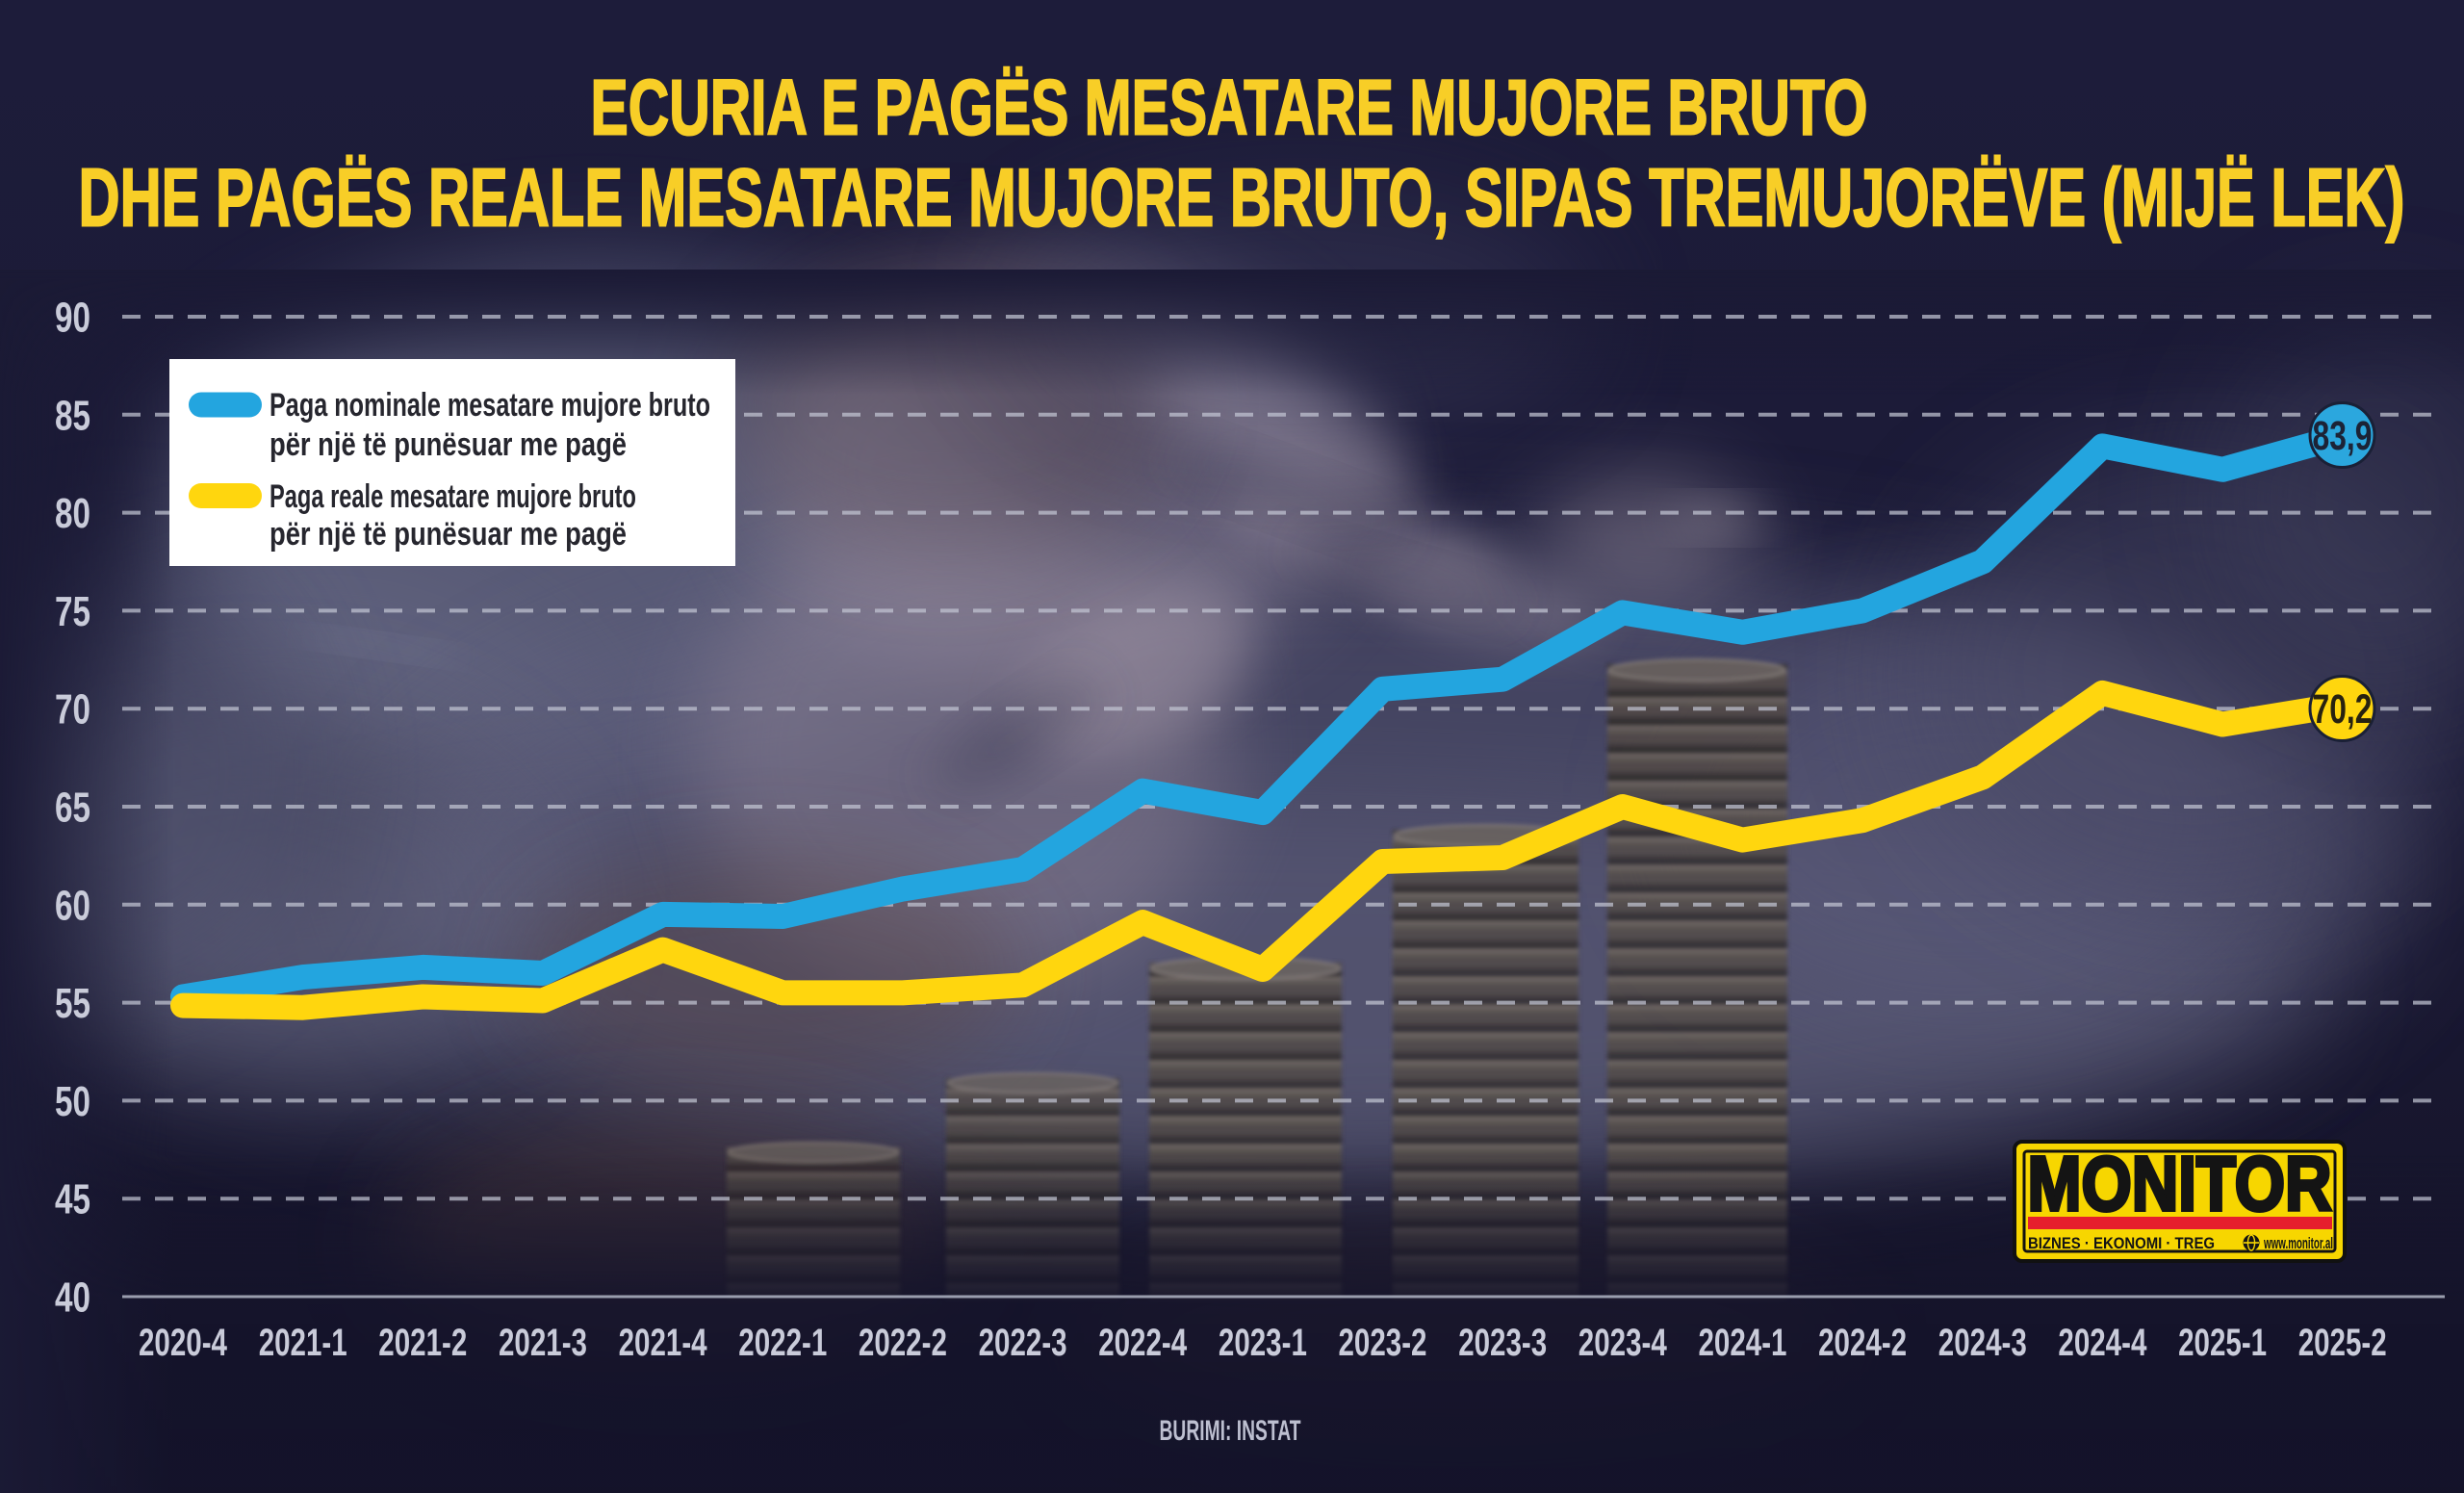 Image resolution: width=2464 pixels, height=1493 pixels. I want to click on svg-text: 2024-4, so click(2102, 1343).